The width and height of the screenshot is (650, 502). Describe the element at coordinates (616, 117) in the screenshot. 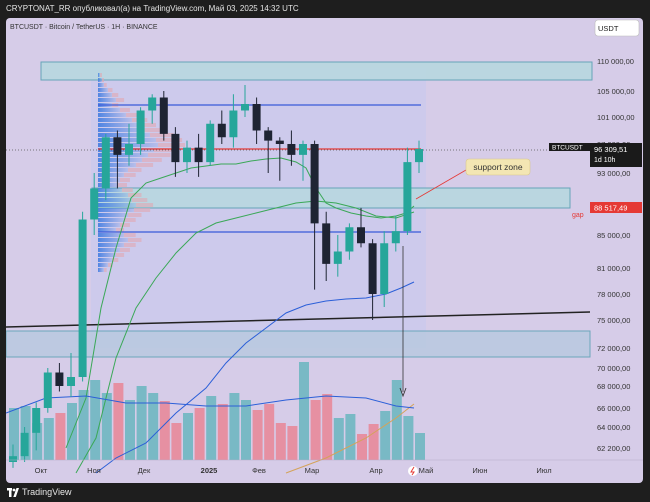

I see `price-tick-label: 101 000,00` at that location.